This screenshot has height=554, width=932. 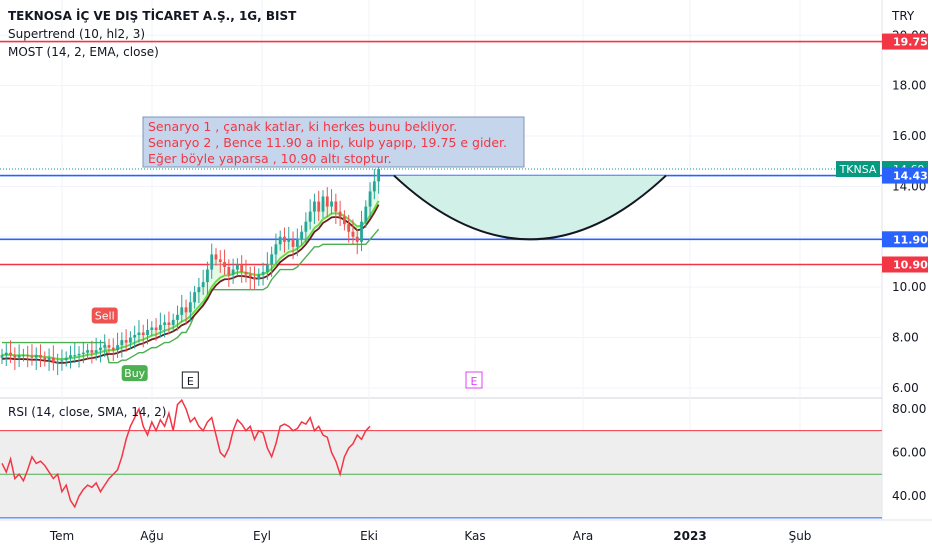 What do you see at coordinates (87, 412) in the screenshot?
I see `rsi-title: RSI (14, close, SMA, 14, 2)` at bounding box center [87, 412].